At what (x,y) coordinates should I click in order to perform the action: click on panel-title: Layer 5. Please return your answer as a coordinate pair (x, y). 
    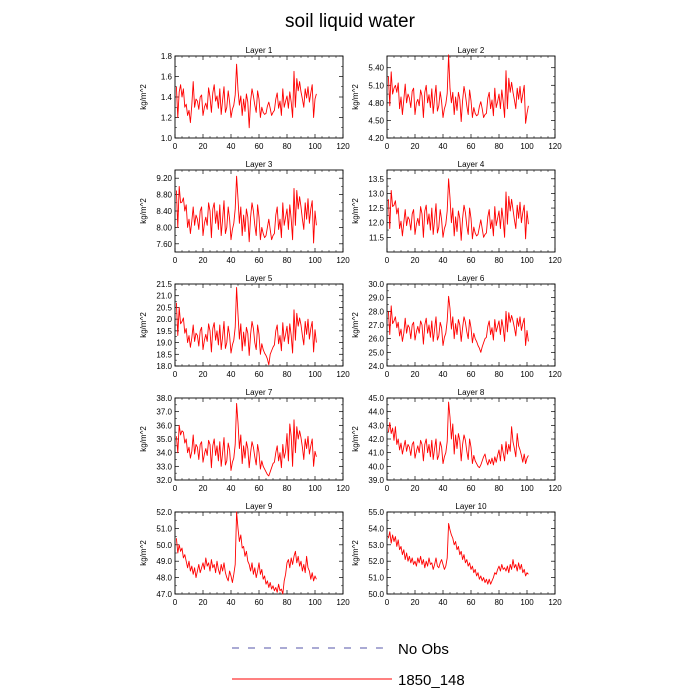
    Looking at the image, I should click on (259, 278).